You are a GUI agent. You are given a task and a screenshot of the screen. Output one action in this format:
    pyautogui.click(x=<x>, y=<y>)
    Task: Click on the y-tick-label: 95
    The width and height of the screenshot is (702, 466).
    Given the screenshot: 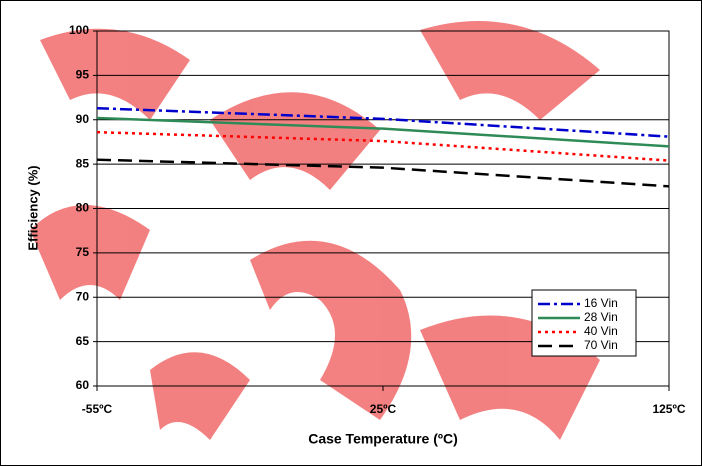 What is the action you would take?
    pyautogui.click(x=83, y=75)
    